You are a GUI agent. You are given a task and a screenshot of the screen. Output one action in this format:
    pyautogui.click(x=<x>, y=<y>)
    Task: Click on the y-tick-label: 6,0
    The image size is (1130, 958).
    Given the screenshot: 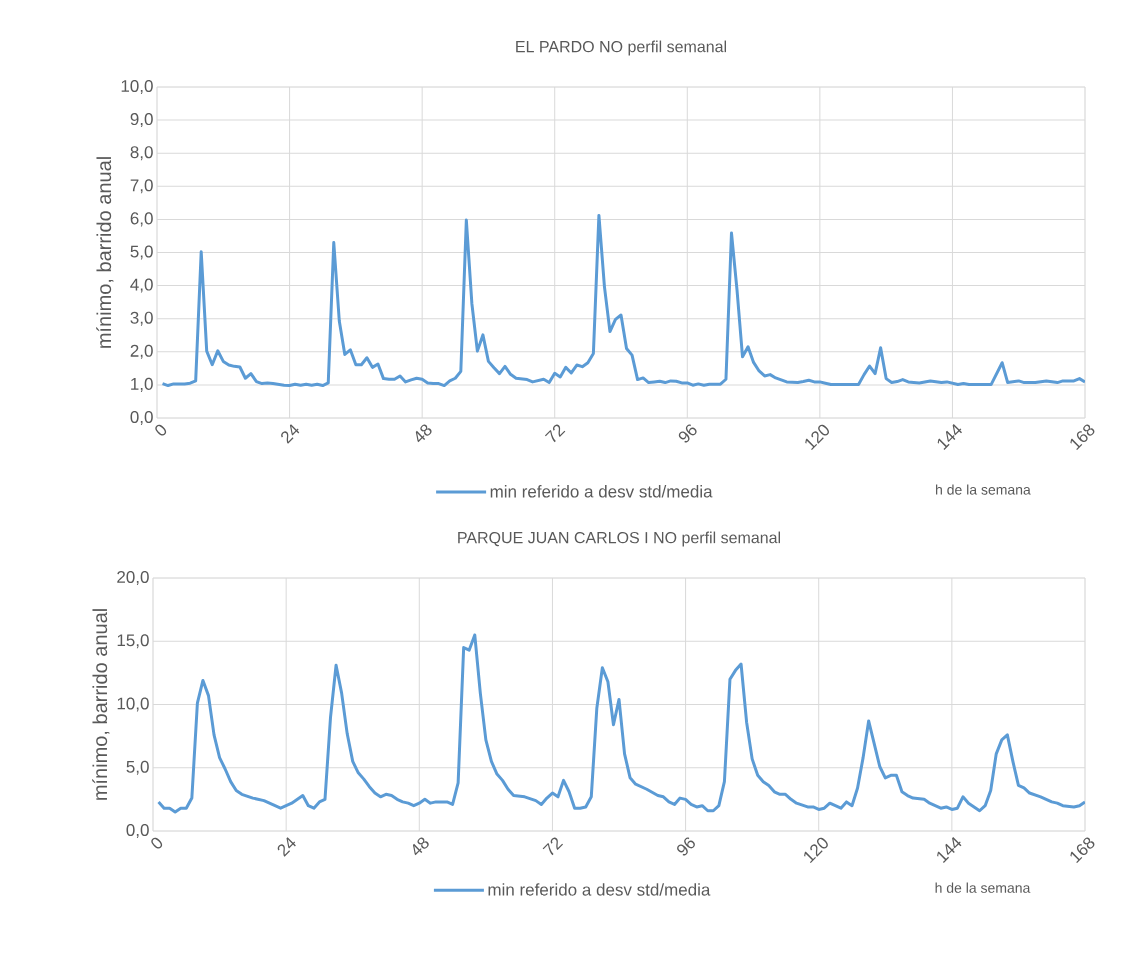 What is the action you would take?
    pyautogui.click(x=141, y=219)
    